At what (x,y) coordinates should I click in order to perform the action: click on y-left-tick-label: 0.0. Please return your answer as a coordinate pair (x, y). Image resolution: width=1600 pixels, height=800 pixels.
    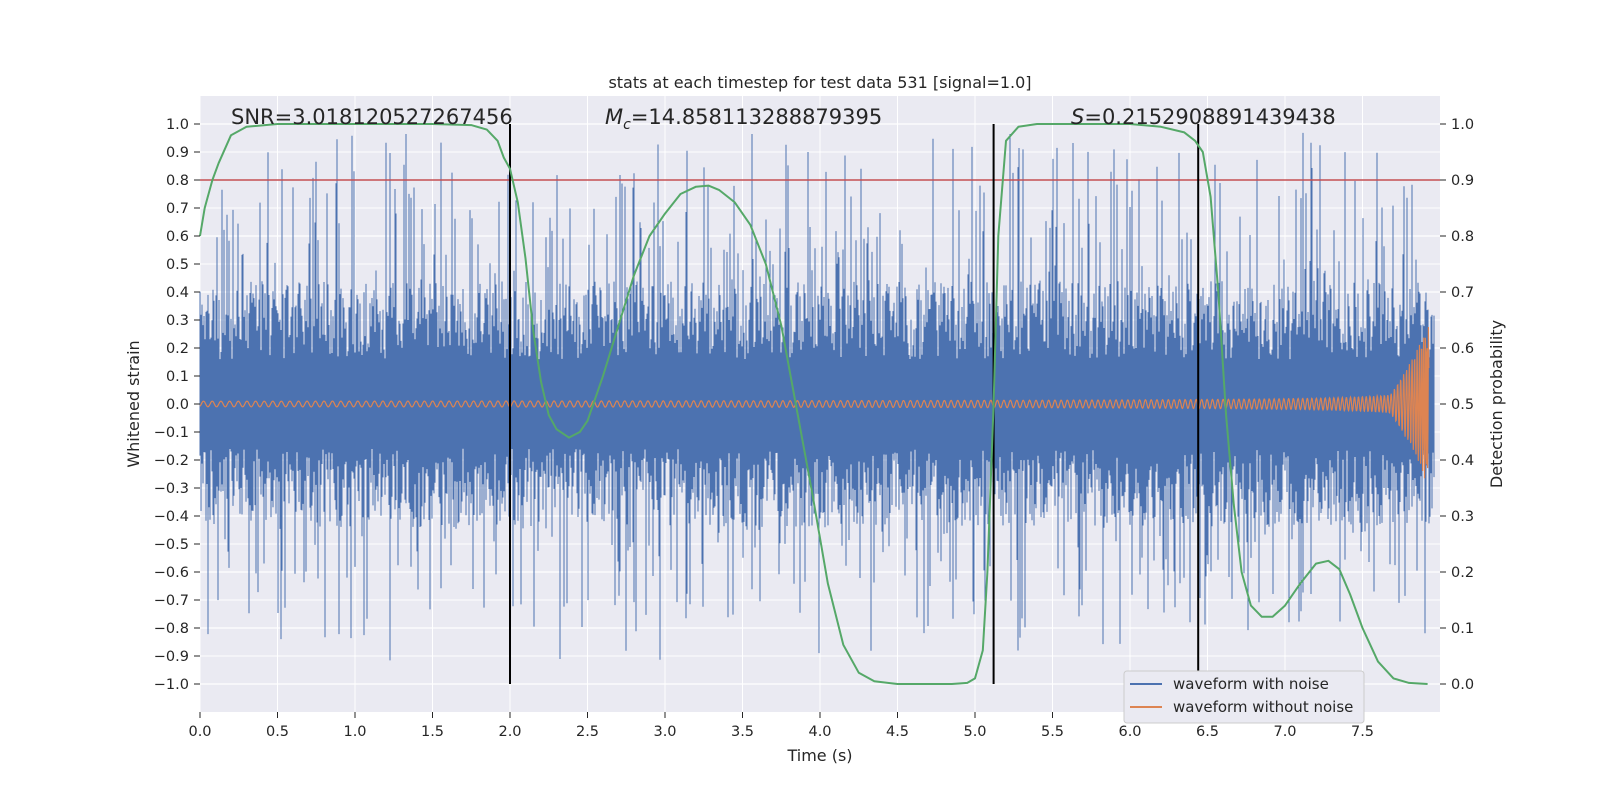
    Looking at the image, I should click on (177, 405).